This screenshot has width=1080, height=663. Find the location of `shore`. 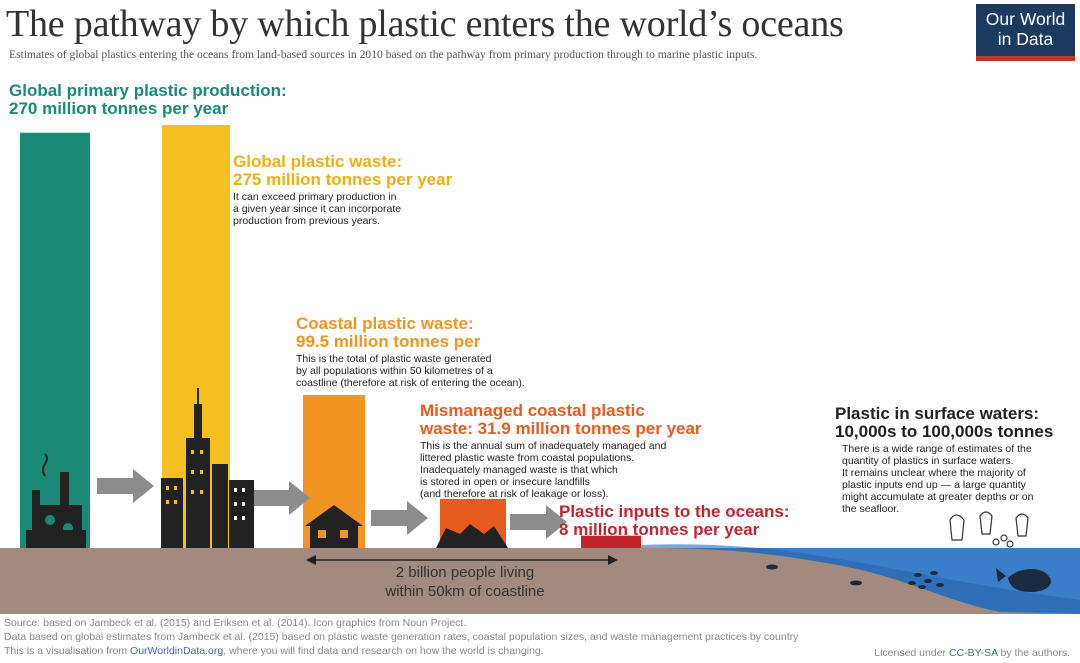

shore is located at coordinates (840, 572).